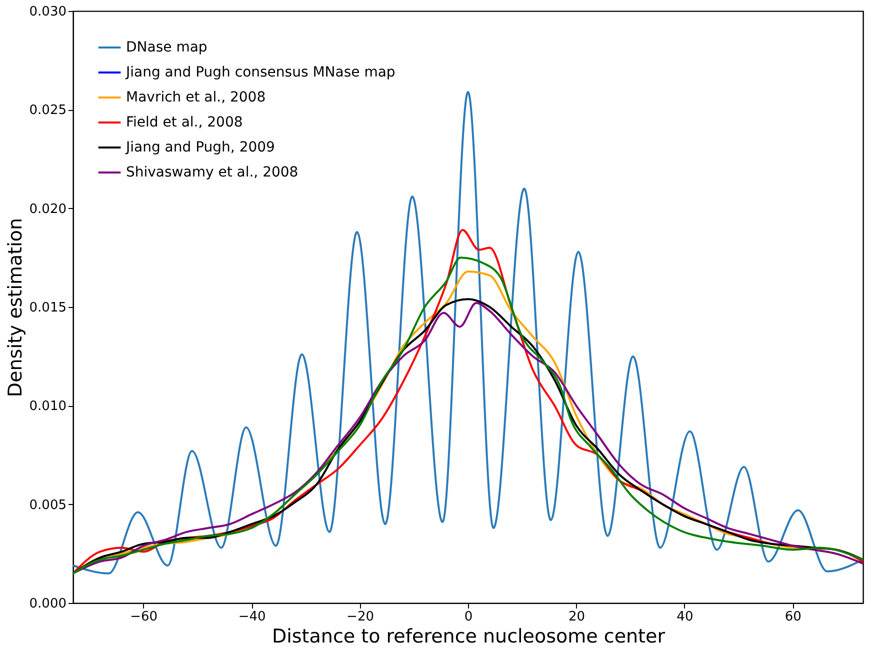 The width and height of the screenshot is (894, 664). Describe the element at coordinates (47, 209) in the screenshot. I see `y-tick-label: 0.020` at that location.